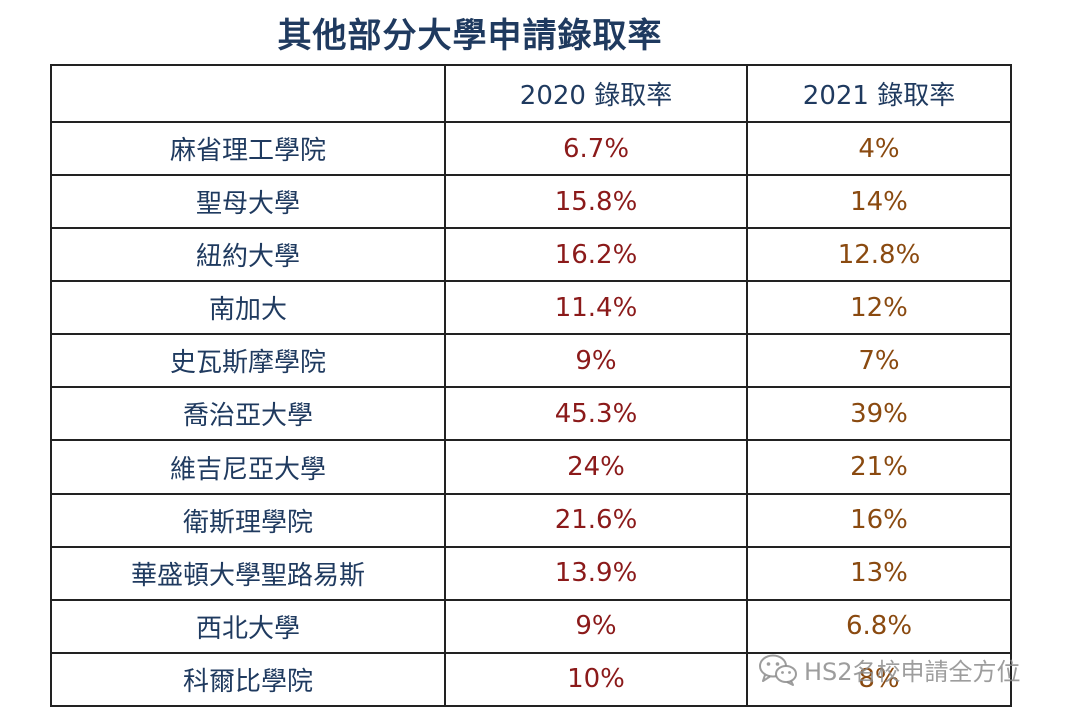 This screenshot has width=1080, height=720. Describe the element at coordinates (248, 679) in the screenshot. I see `school-name: 科爾比學院` at that location.